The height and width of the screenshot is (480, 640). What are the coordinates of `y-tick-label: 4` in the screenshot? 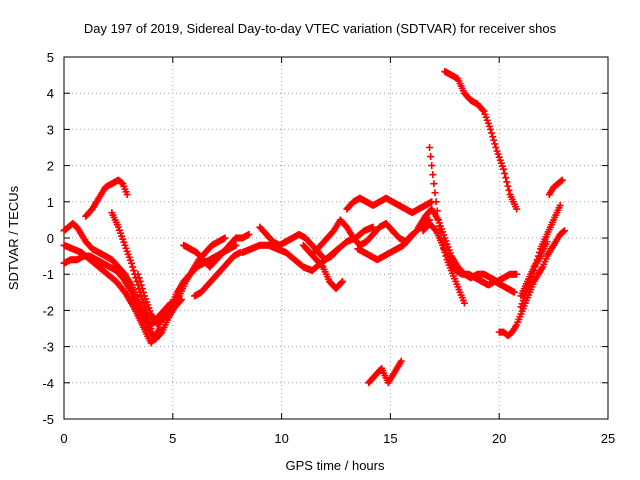 It's located at (50, 93).